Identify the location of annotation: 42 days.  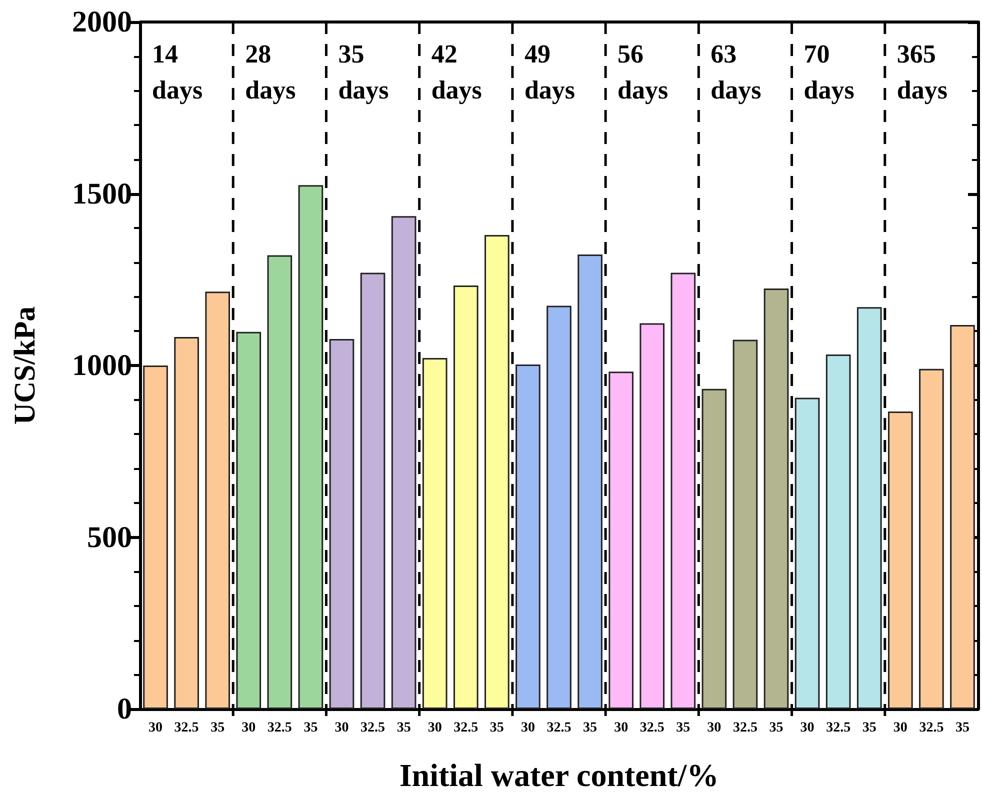
(456, 72).